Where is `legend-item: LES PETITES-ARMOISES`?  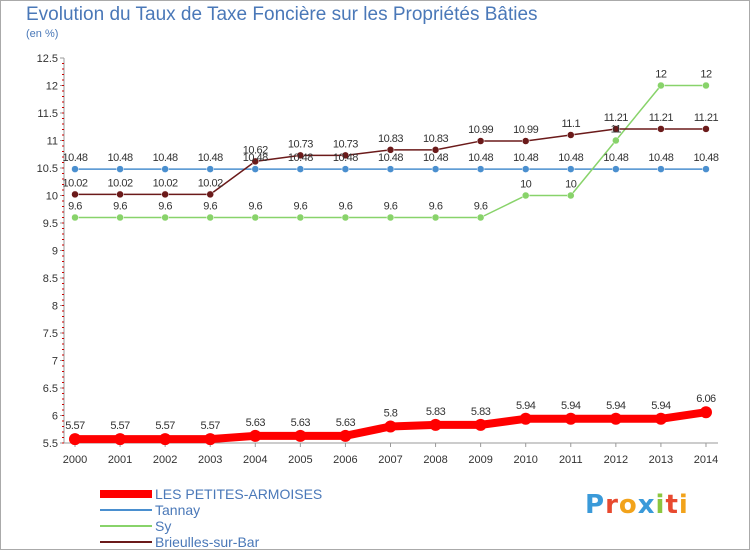
legend-item: LES PETITES-ARMOISES is located at coordinates (250, 494).